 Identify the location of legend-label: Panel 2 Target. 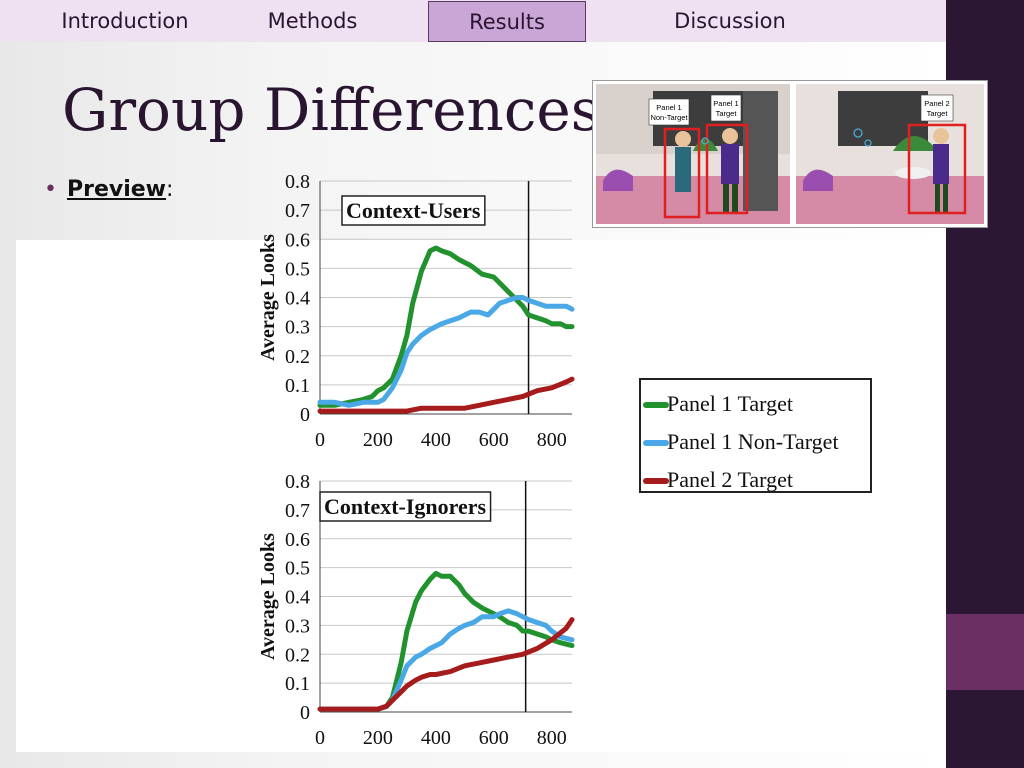
(730, 479).